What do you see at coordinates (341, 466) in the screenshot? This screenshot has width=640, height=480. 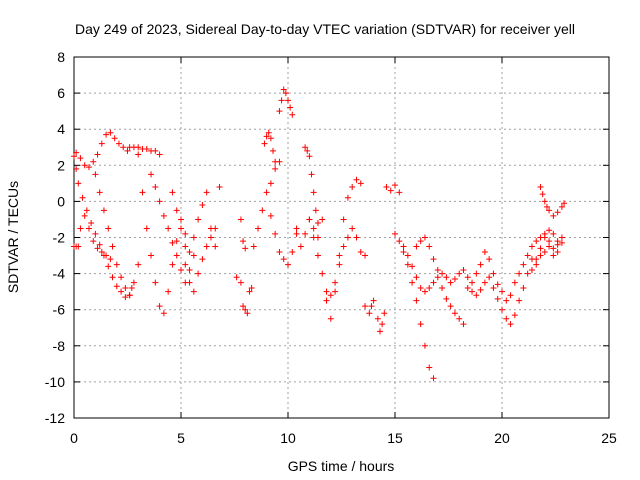 I see `x-axis-label: GPS time / hours` at bounding box center [341, 466].